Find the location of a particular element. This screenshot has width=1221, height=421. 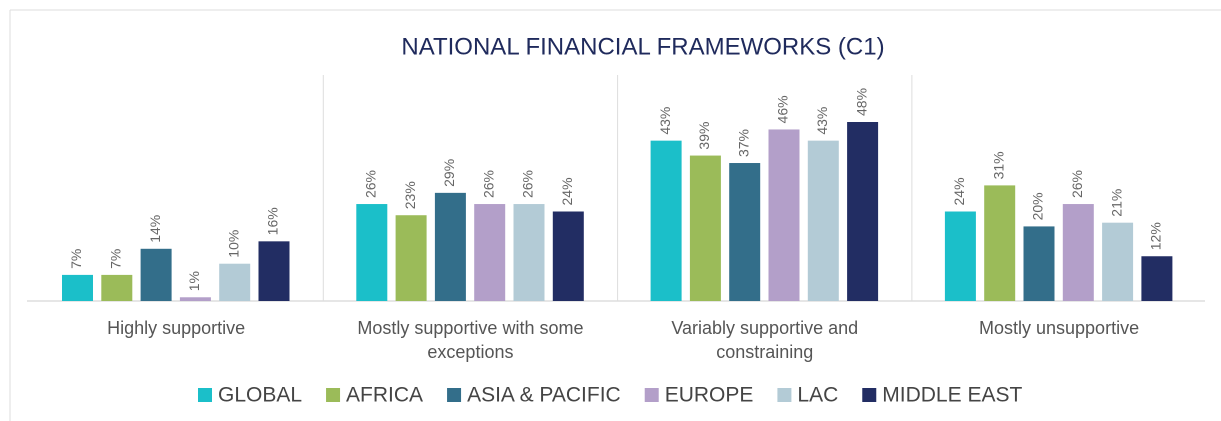

category-label: Mostly supportive with some exceptions is located at coordinates (470, 340).